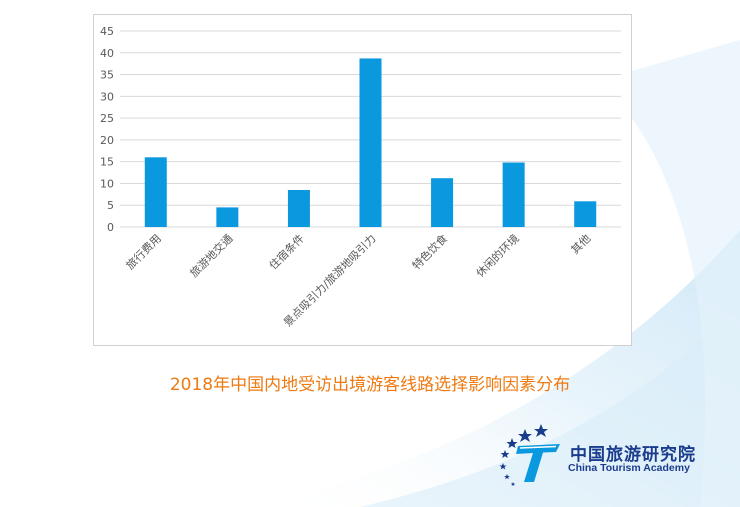 This screenshot has height=507, width=740. I want to click on x-category-label: 住宿条件, so click(286, 251).